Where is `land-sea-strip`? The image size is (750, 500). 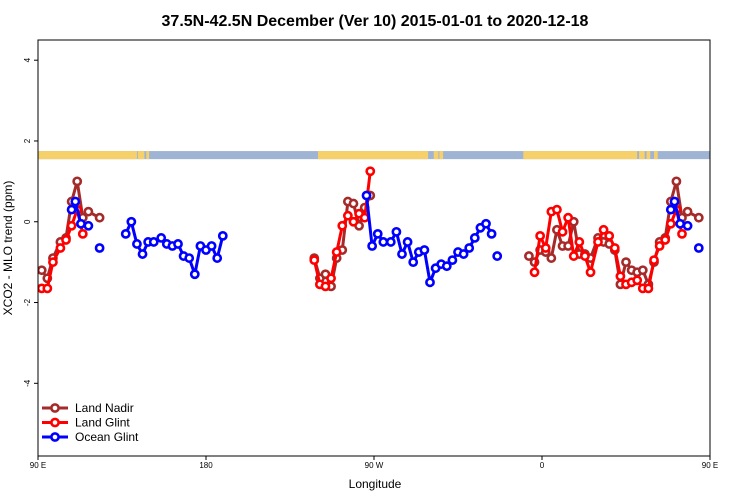
land-sea-strip is located at coordinates (374, 155).